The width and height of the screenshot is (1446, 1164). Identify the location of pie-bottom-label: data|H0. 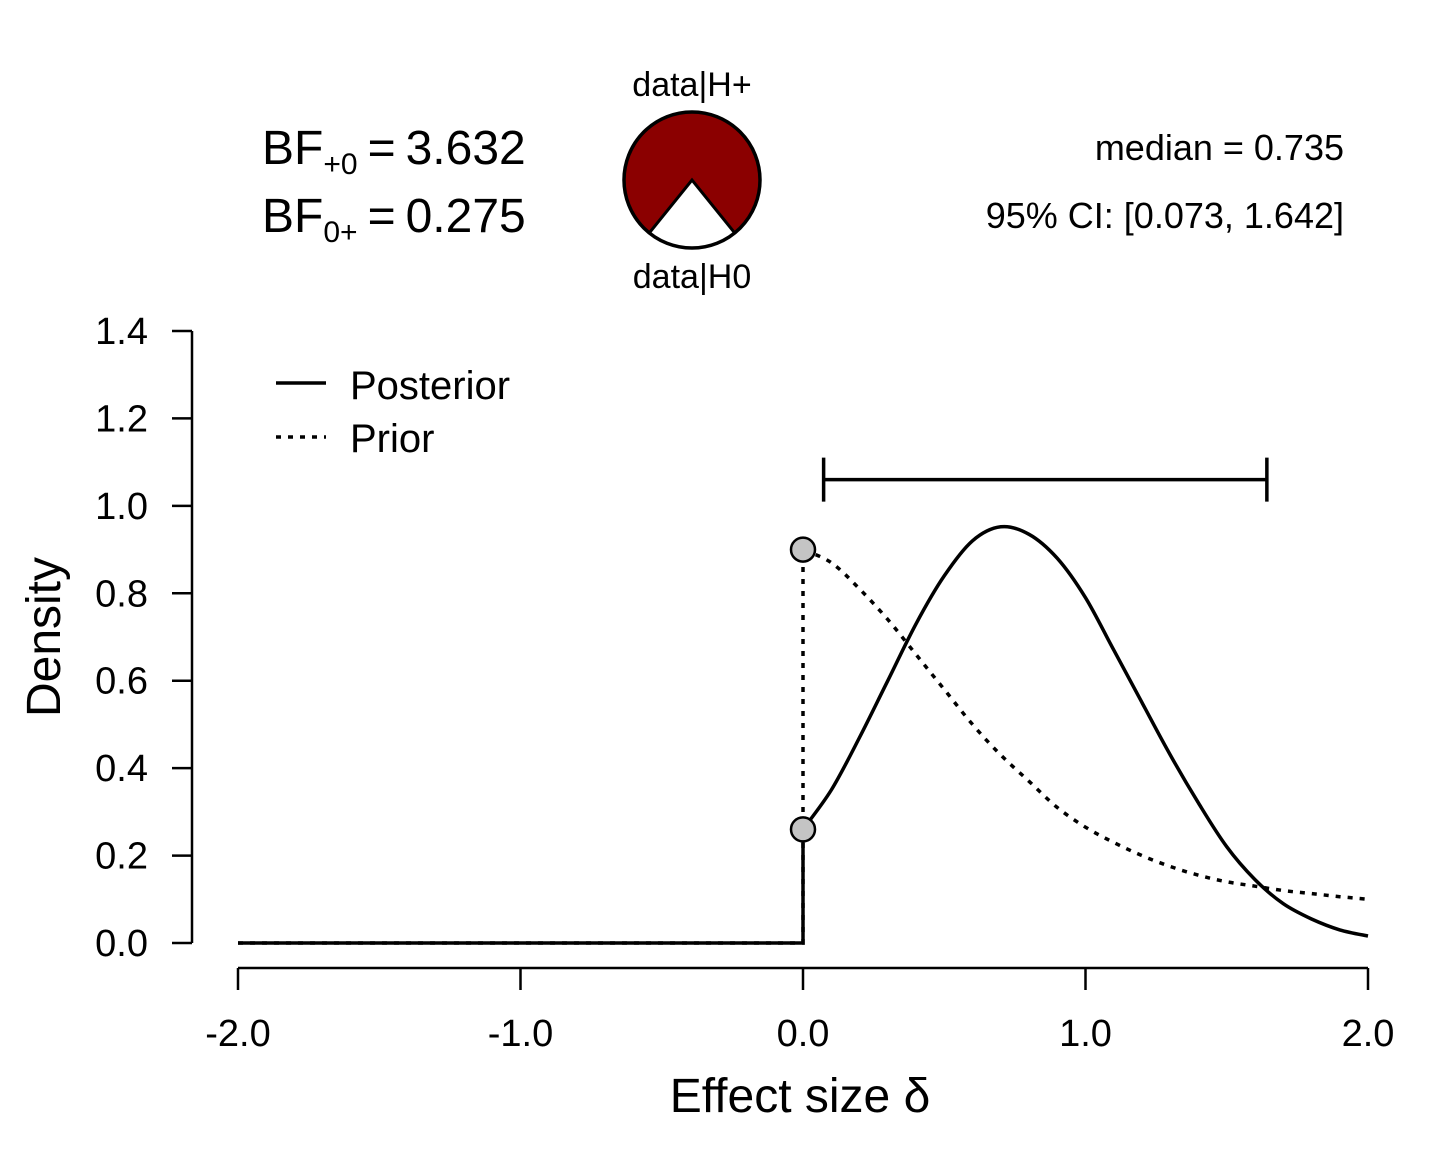
(692, 277).